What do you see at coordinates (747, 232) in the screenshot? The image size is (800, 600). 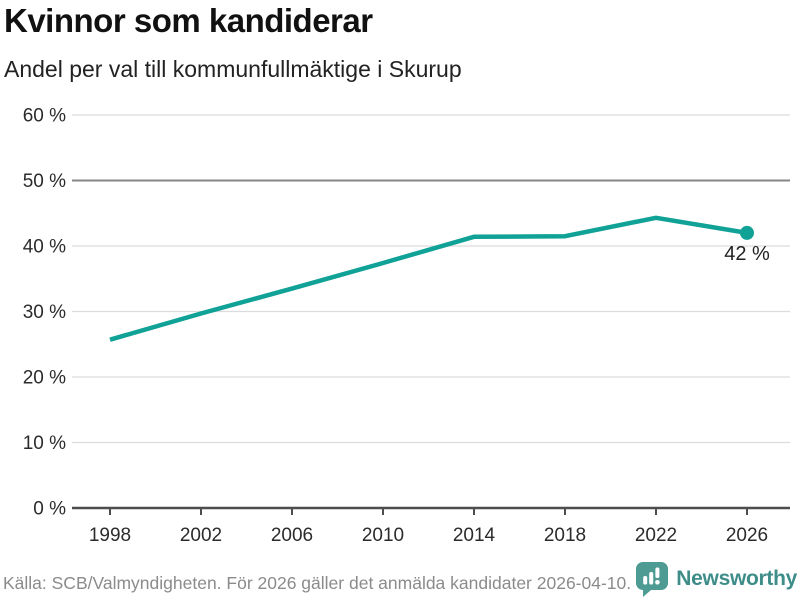 I see `end-point-marker` at bounding box center [747, 232].